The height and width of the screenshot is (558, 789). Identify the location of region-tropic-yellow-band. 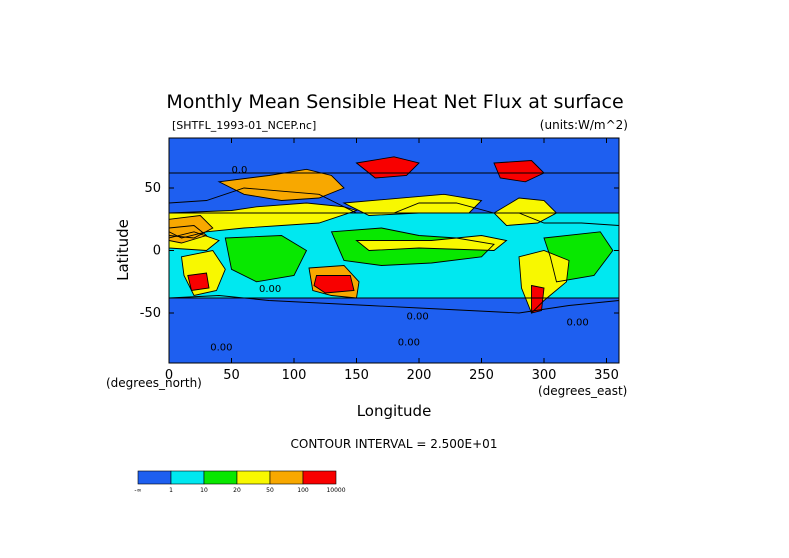
(431, 243).